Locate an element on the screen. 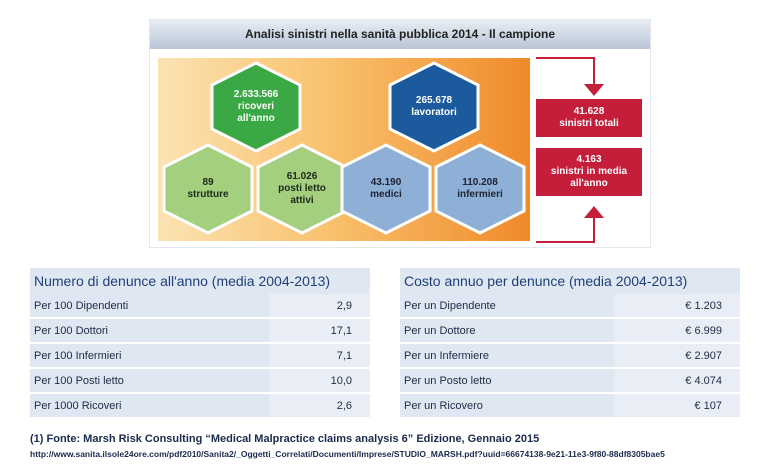 This screenshot has width=781, height=469. row-value: € 107 is located at coordinates (677, 406).